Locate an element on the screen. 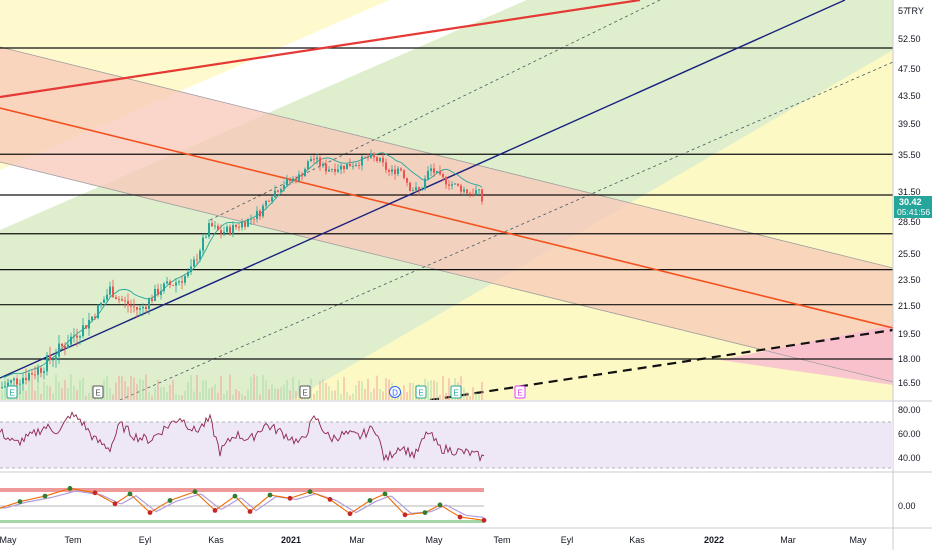 This screenshot has width=932, height=550. time-tick-label: Kas is located at coordinates (216, 540).